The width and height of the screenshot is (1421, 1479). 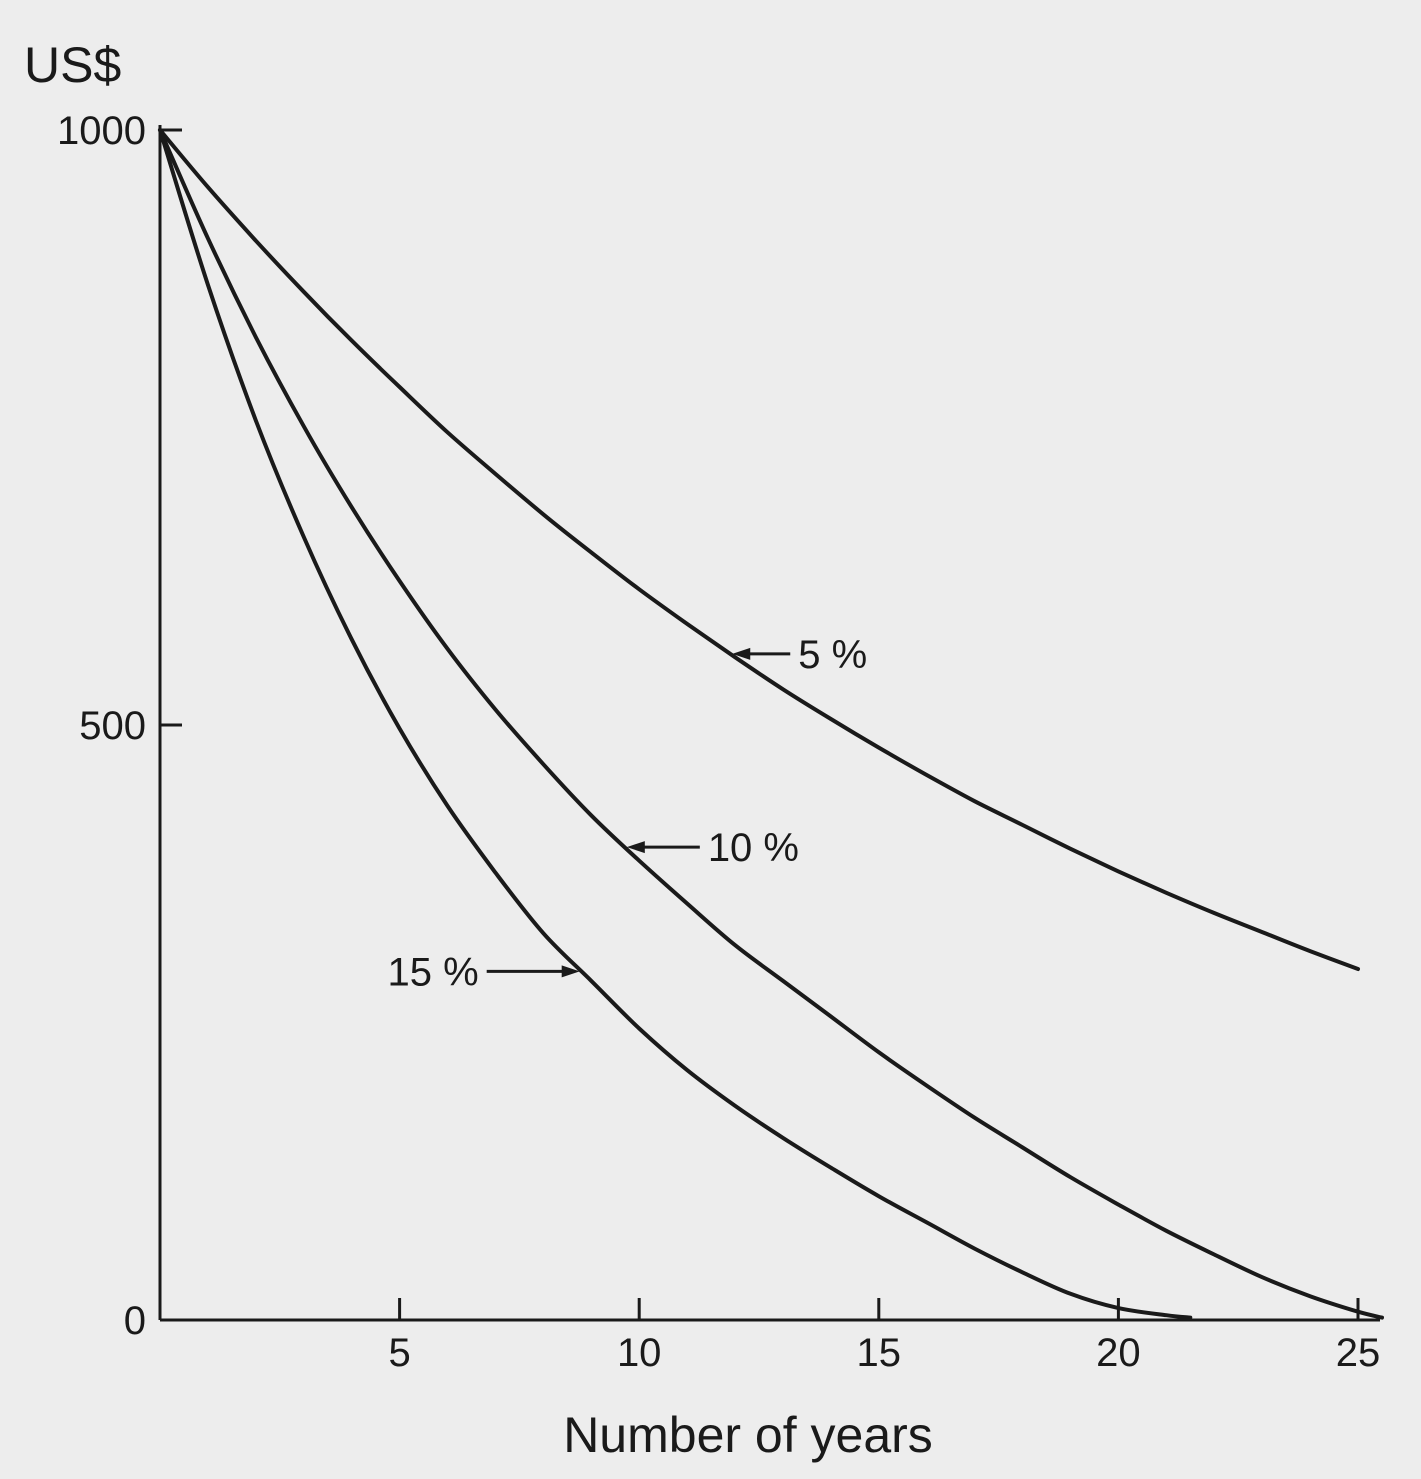 What do you see at coordinates (832, 655) in the screenshot?
I see `series-name: 5 %` at bounding box center [832, 655].